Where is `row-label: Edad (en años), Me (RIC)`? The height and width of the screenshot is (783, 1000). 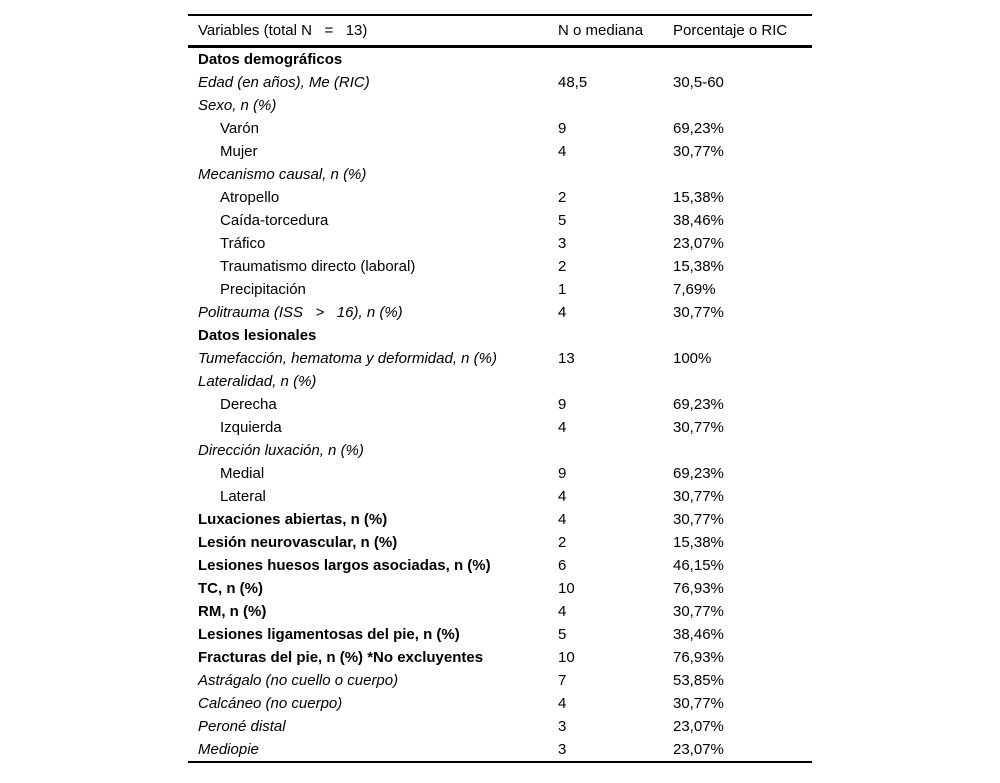 row-label: Edad (en años), Me (RIC) is located at coordinates (284, 82).